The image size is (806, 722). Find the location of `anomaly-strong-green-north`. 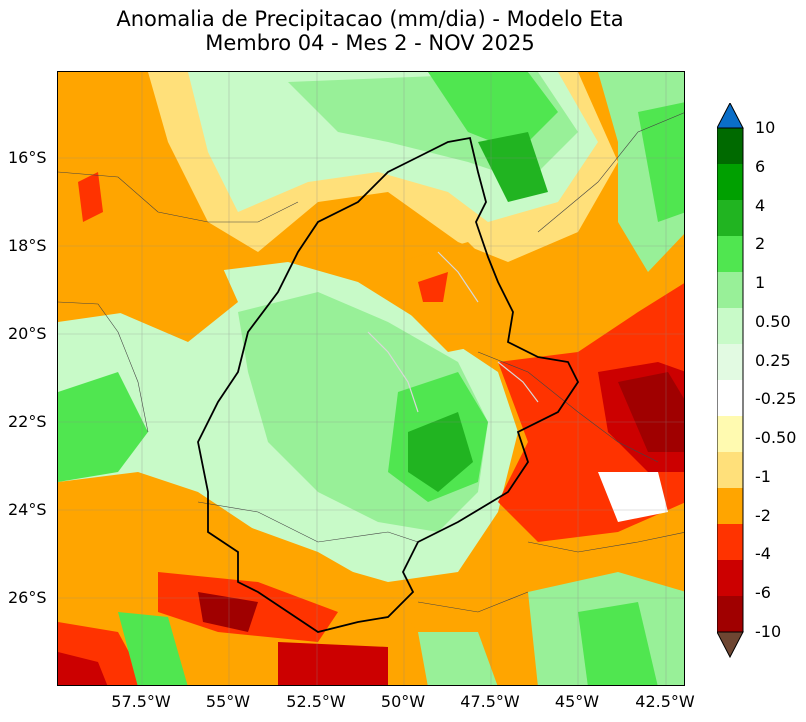

anomaly-strong-green-north is located at coordinates (493, 112).